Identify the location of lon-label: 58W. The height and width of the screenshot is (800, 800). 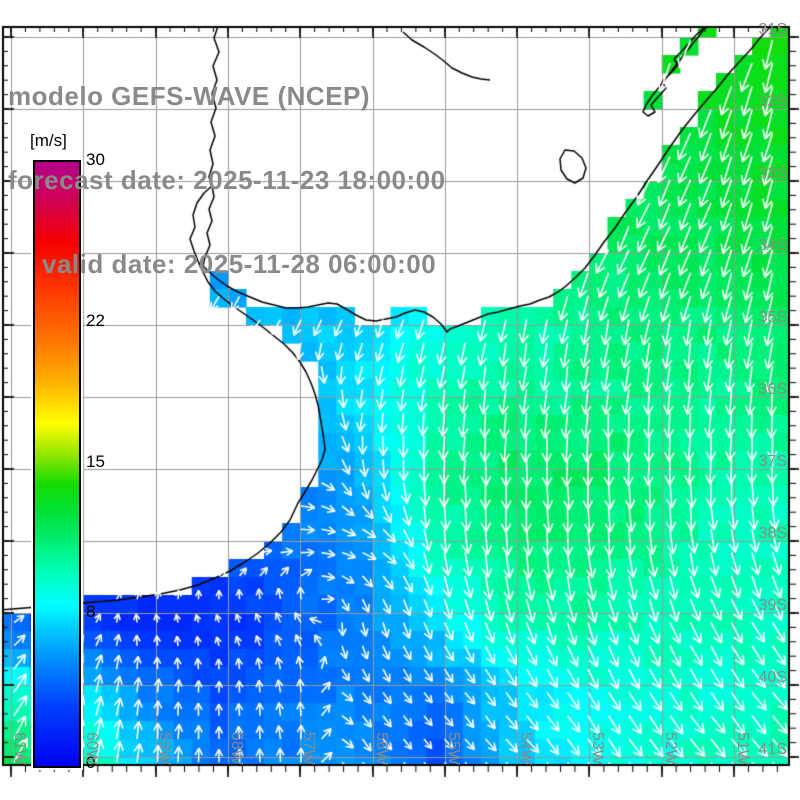
(236, 748).